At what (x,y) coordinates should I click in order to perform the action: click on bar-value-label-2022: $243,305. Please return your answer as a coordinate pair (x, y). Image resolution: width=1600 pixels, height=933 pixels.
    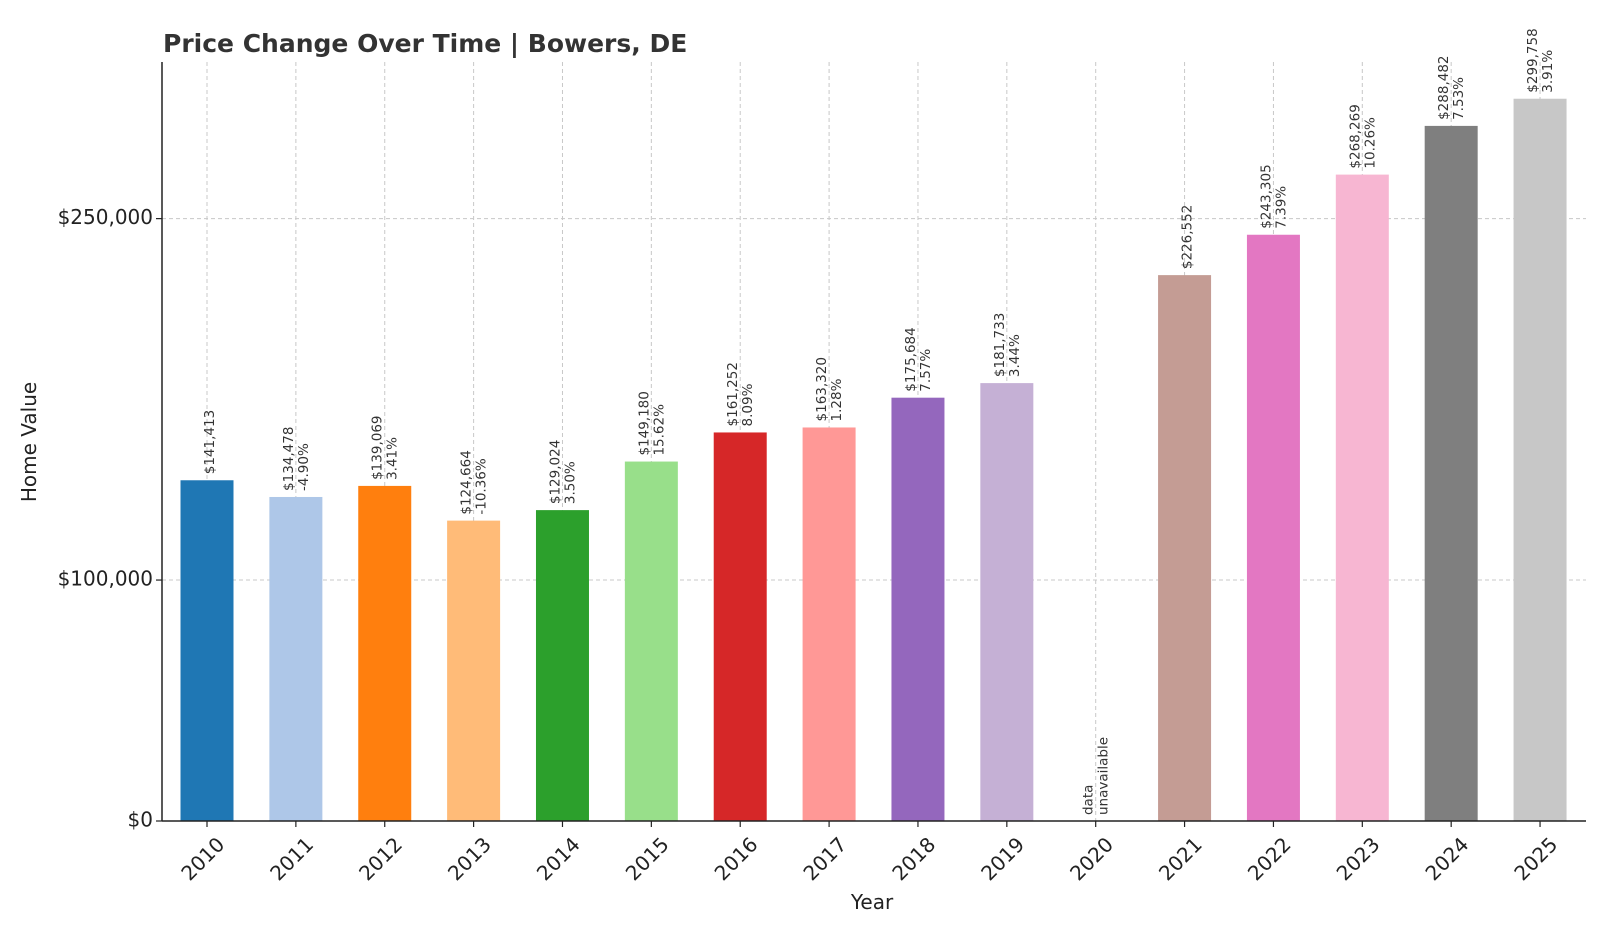
    Looking at the image, I should click on (1266, 196).